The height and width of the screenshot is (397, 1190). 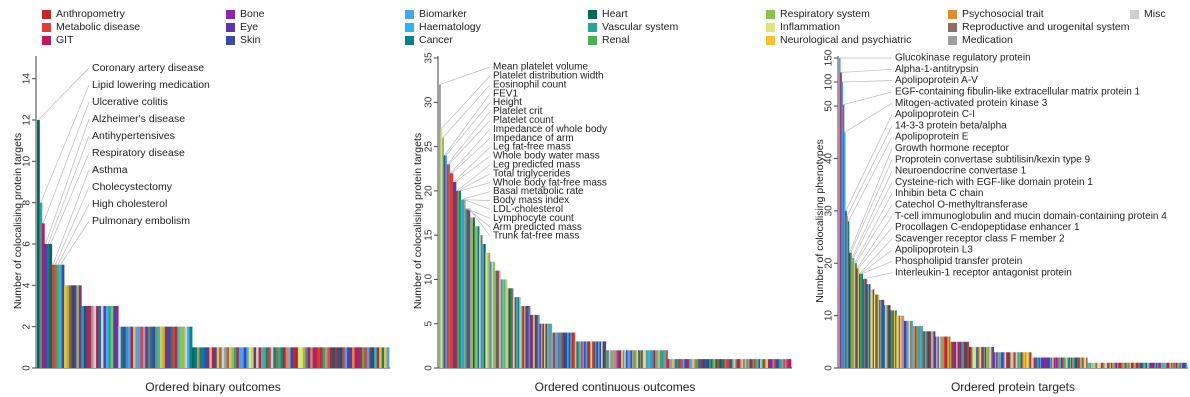 What do you see at coordinates (820, 220) in the screenshot?
I see `y-axis-label: Number of colocalising phenotypes` at bounding box center [820, 220].